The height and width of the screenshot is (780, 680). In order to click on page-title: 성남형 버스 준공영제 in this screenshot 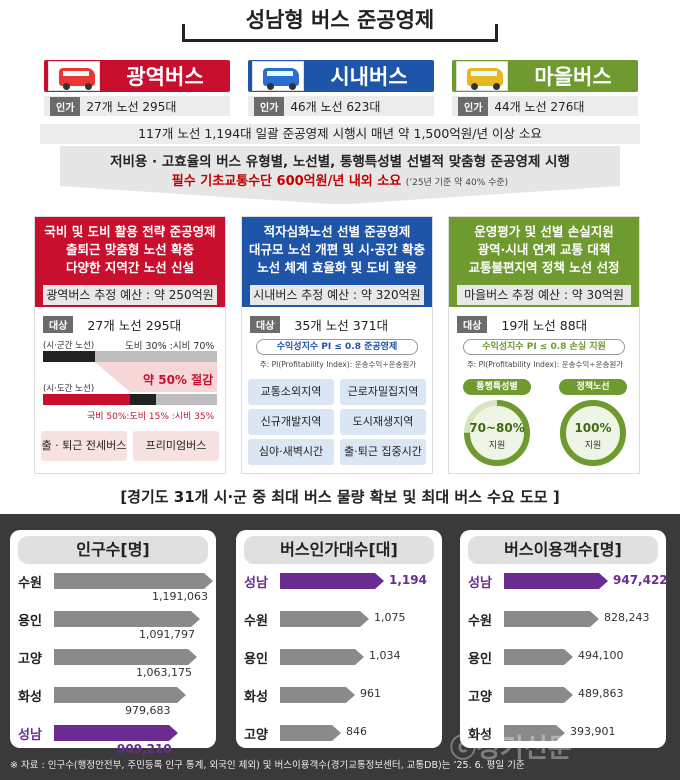, I will do `click(340, 24)`.